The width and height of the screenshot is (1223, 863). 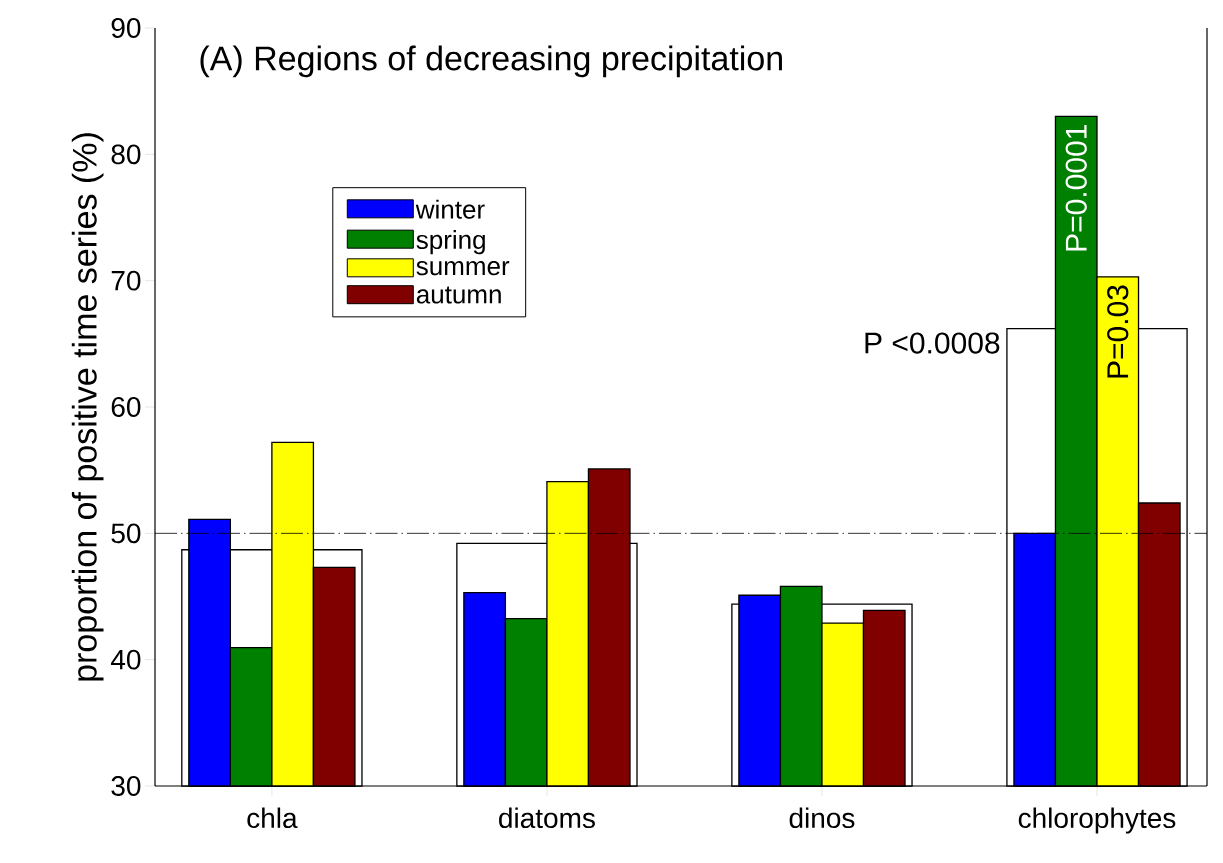 What do you see at coordinates (822, 818) in the screenshot?
I see `x-tick-label: dinos` at bounding box center [822, 818].